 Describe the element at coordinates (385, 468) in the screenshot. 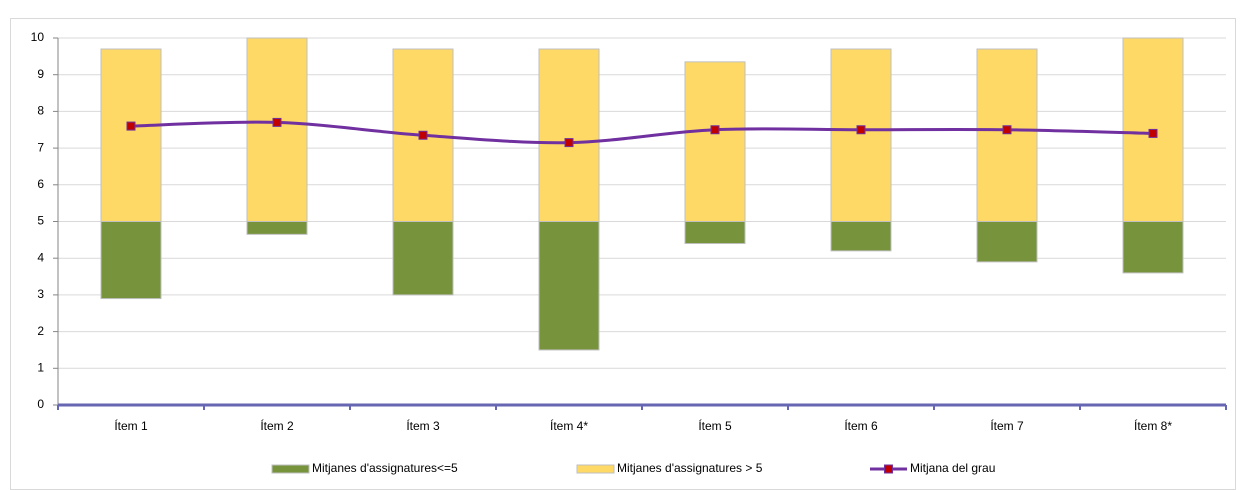

I see `legend-label: Mitjanes d'assignatures<=5` at that location.